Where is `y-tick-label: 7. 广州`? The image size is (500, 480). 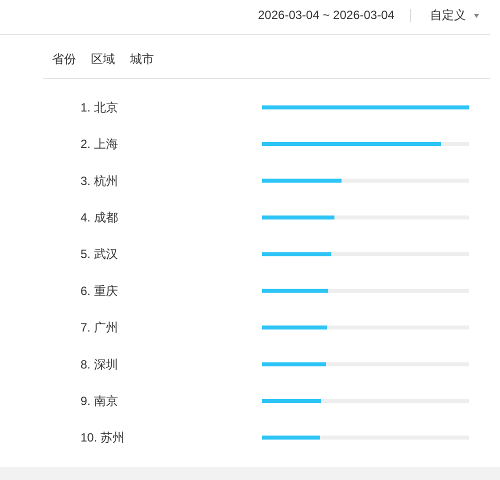
y-tick-label: 7. 广州 is located at coordinates (99, 327).